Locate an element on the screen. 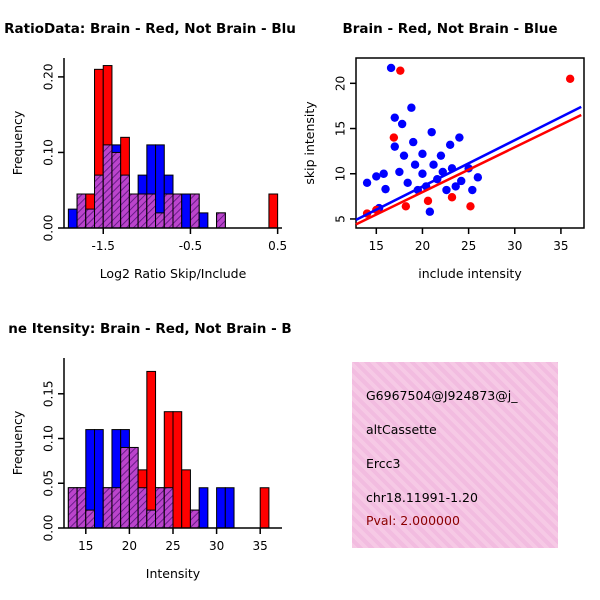 The image size is (600, 600). y-tick-label: 15 is located at coordinates (341, 128).